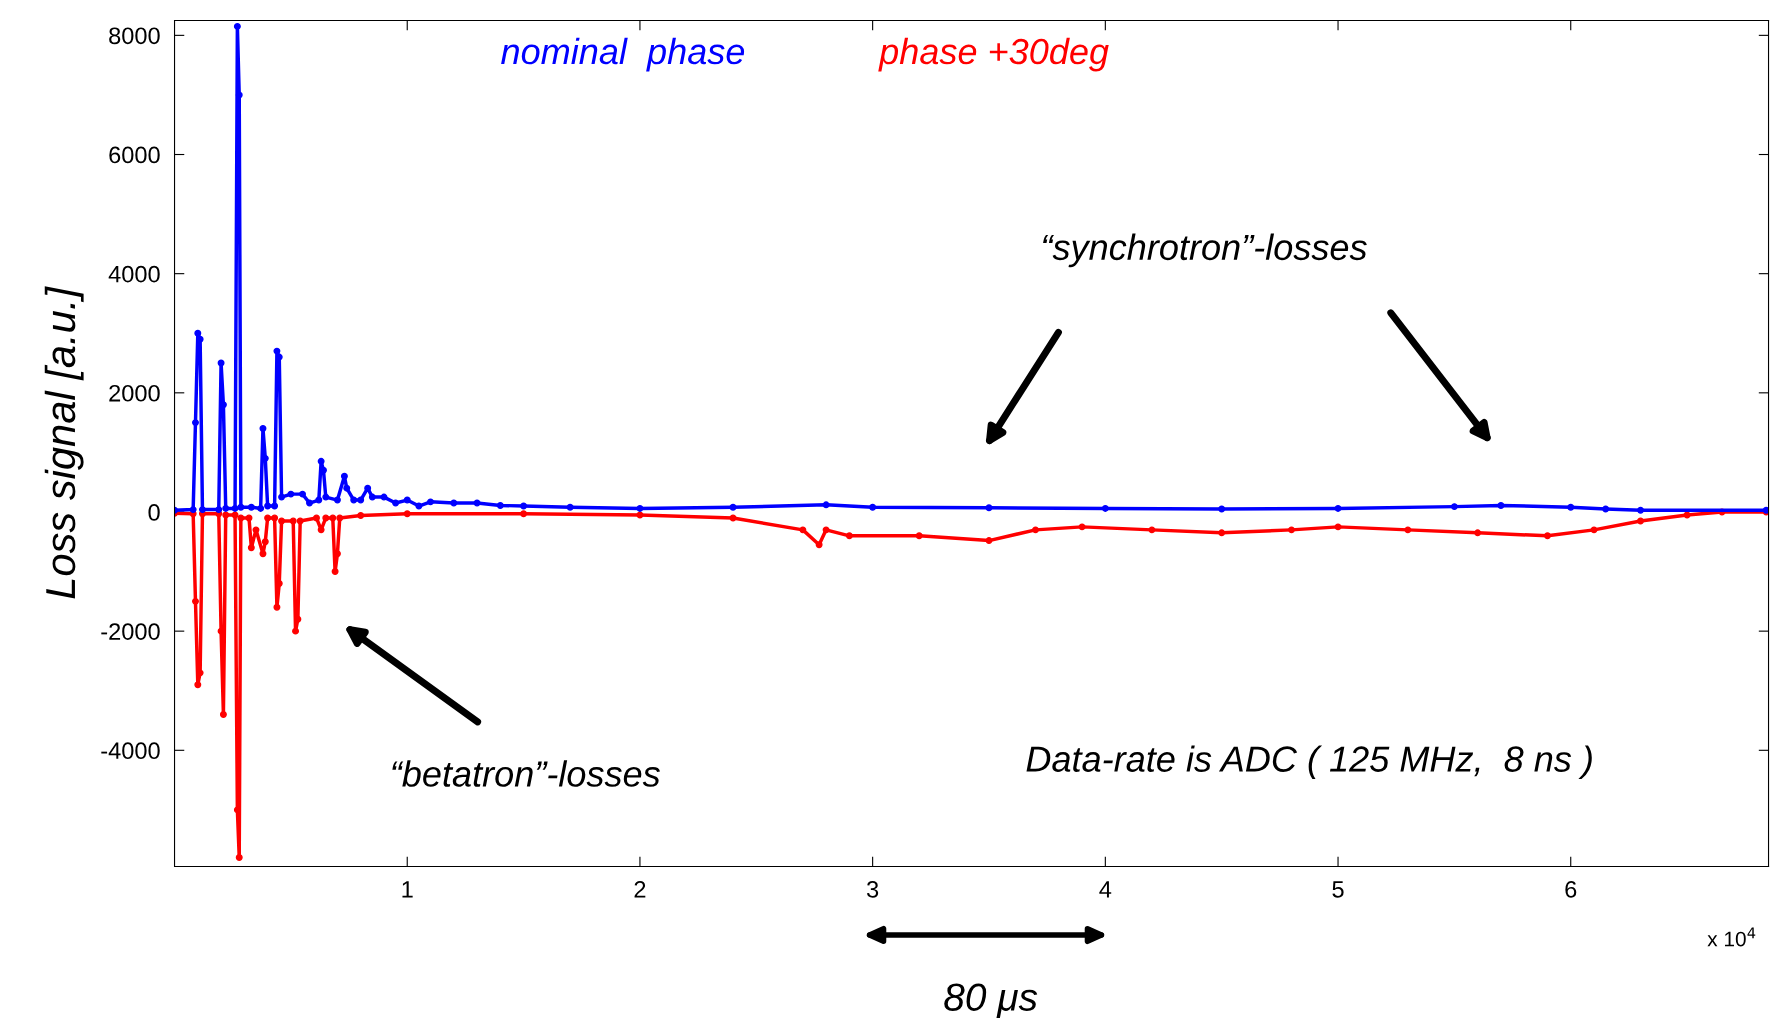 Image resolution: width=1781 pixels, height=1023 pixels. What do you see at coordinates (872, 889) in the screenshot?
I see `x-tick-label: 3` at bounding box center [872, 889].